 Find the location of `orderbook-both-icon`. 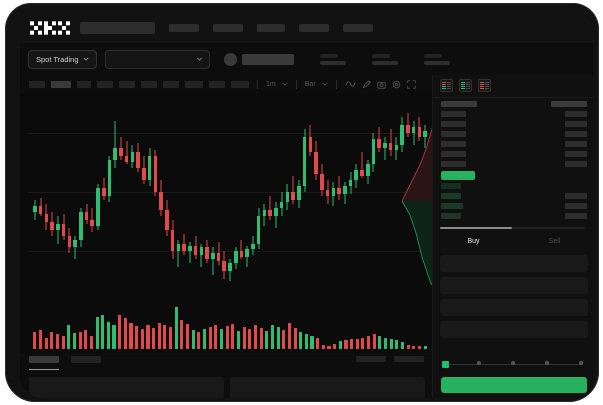

orderbook-both-icon is located at coordinates (446, 85).